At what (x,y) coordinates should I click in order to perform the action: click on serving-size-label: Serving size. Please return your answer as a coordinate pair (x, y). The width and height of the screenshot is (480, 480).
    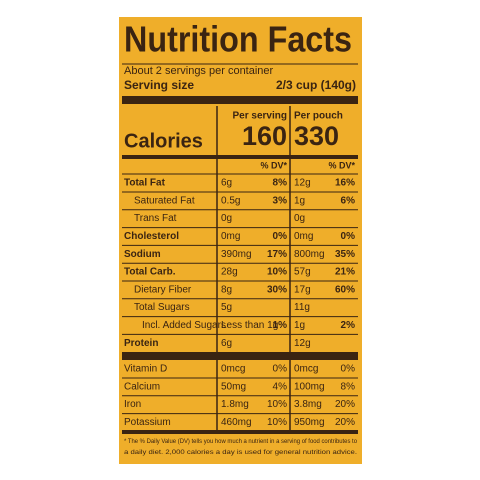
    Looking at the image, I should click on (159, 85).